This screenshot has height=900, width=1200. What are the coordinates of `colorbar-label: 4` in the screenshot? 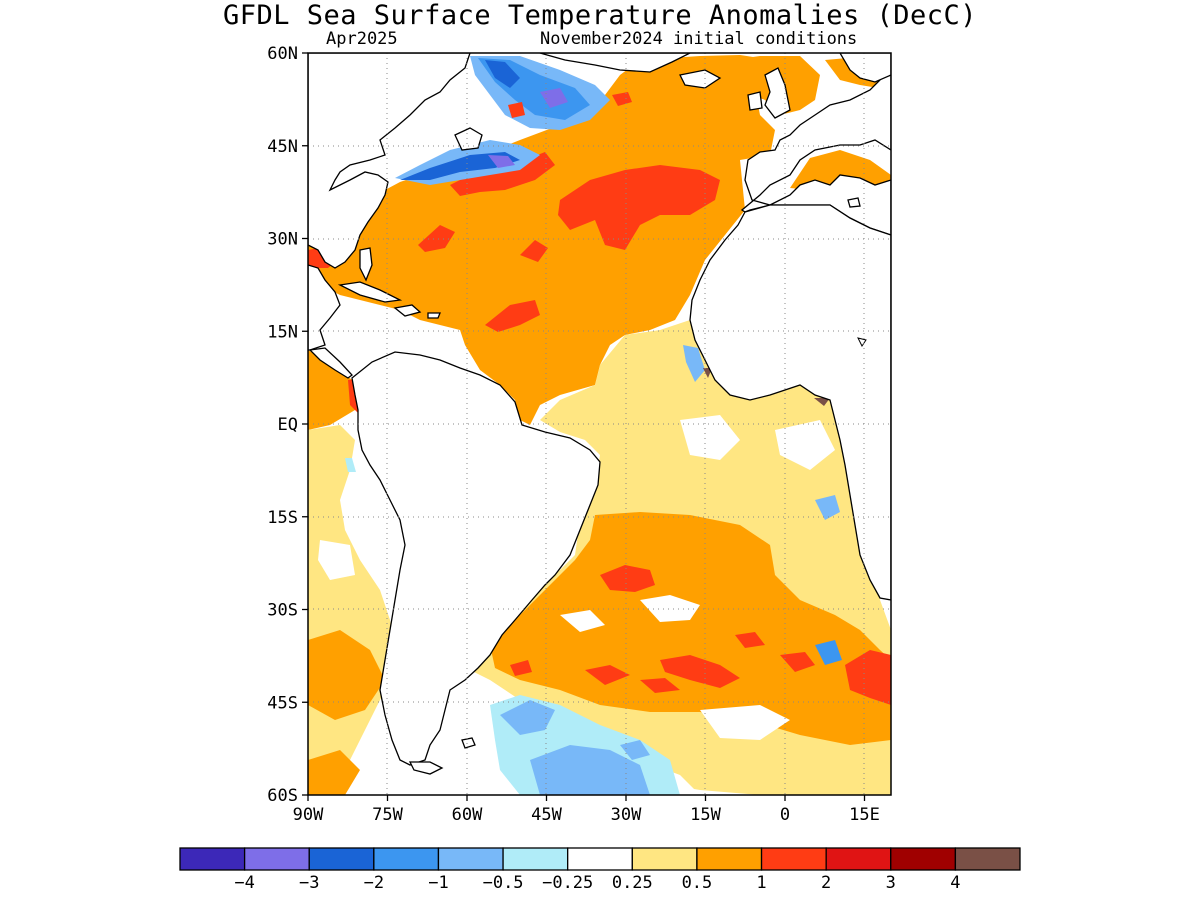 It's located at (955, 883).